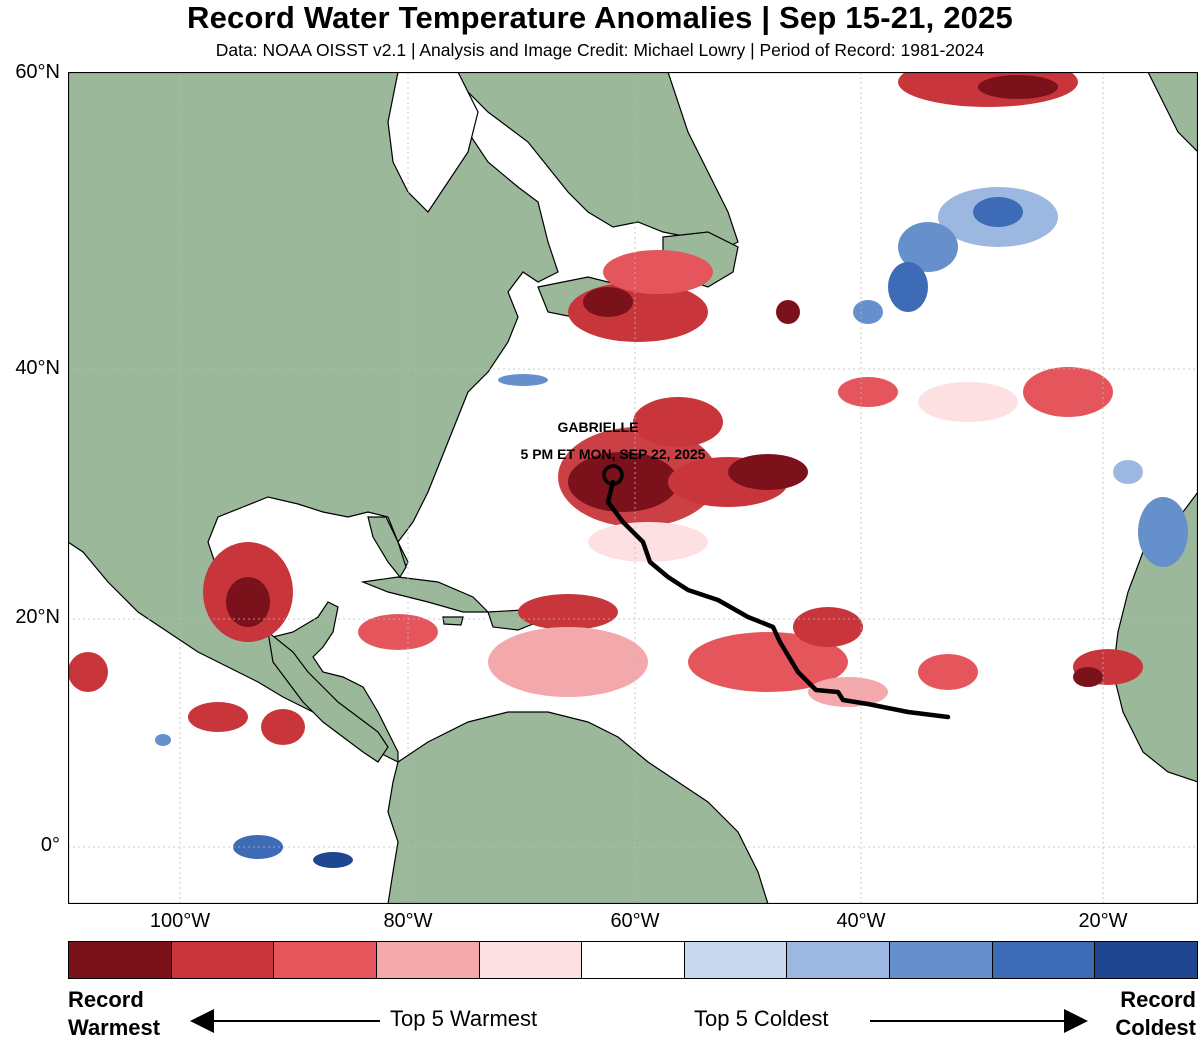 The image size is (1200, 1042). What do you see at coordinates (1155, 1014) in the screenshot?
I see `legend-record-coldest: Record Coldest` at bounding box center [1155, 1014].